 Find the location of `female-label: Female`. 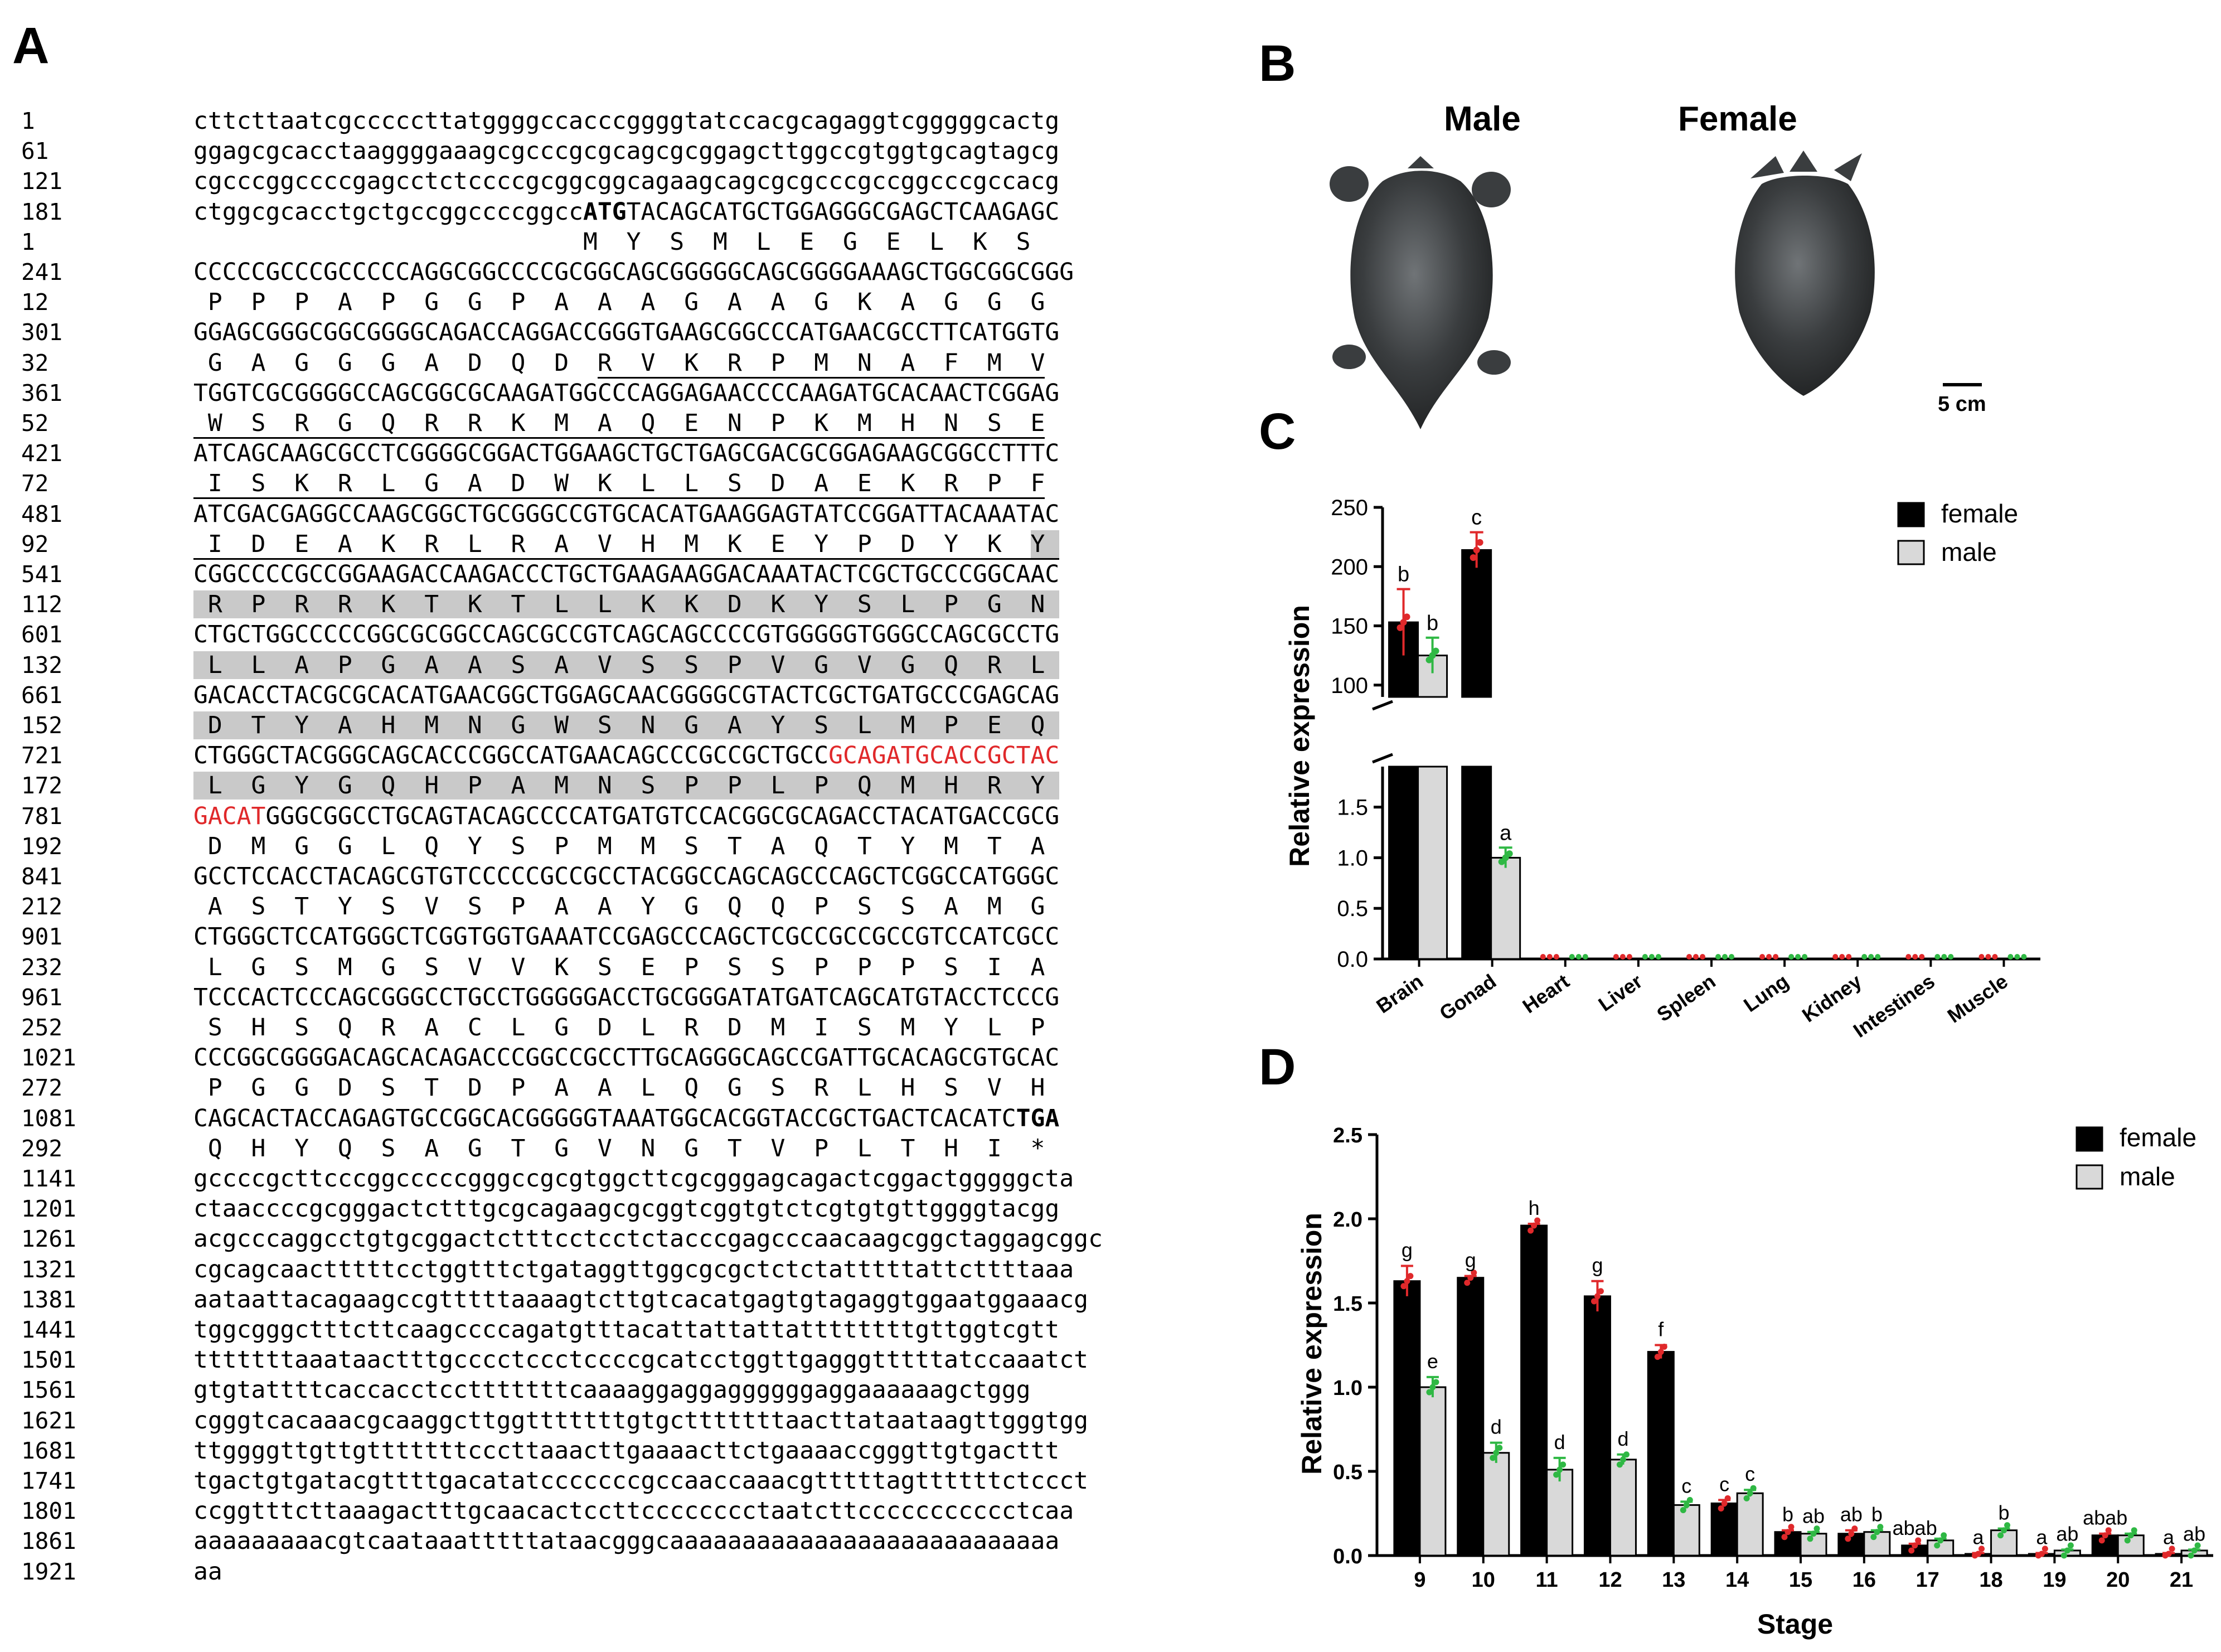

female-label: Female is located at coordinates (1738, 119).